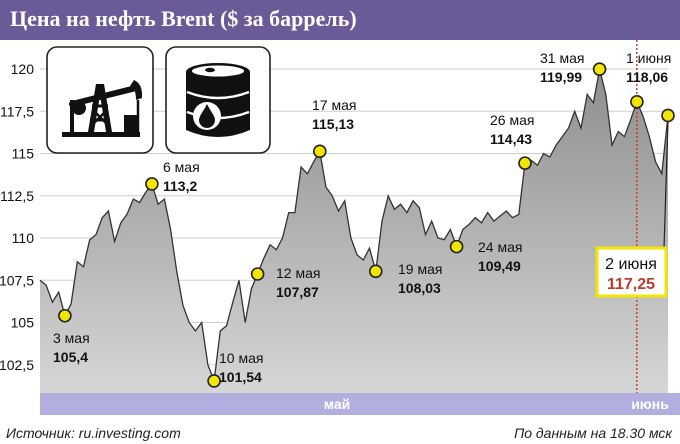  What do you see at coordinates (180, 186) in the screenshot?
I see `annotation-value: 113,2` at bounding box center [180, 186].